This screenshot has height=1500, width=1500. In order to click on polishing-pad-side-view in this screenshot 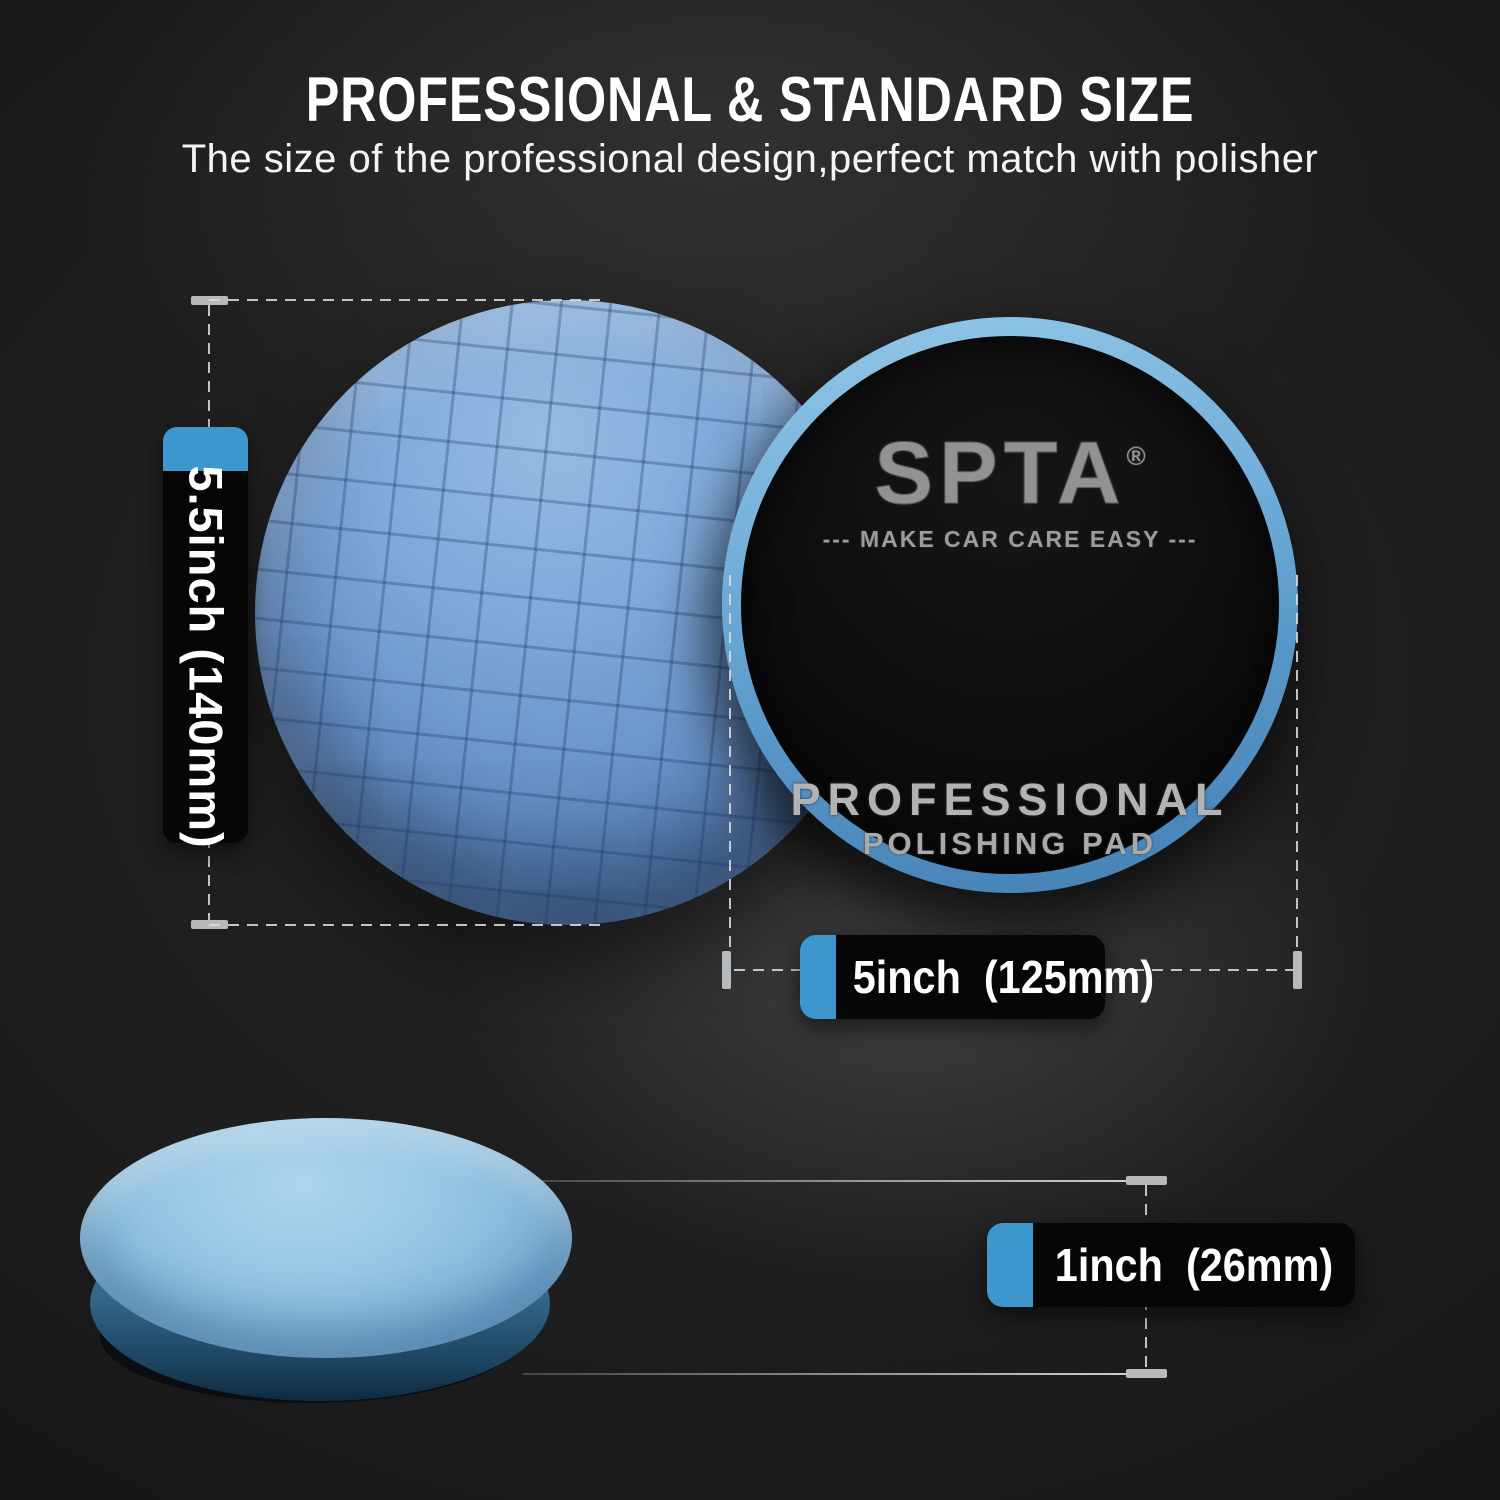, I will do `click(330, 1268)`.